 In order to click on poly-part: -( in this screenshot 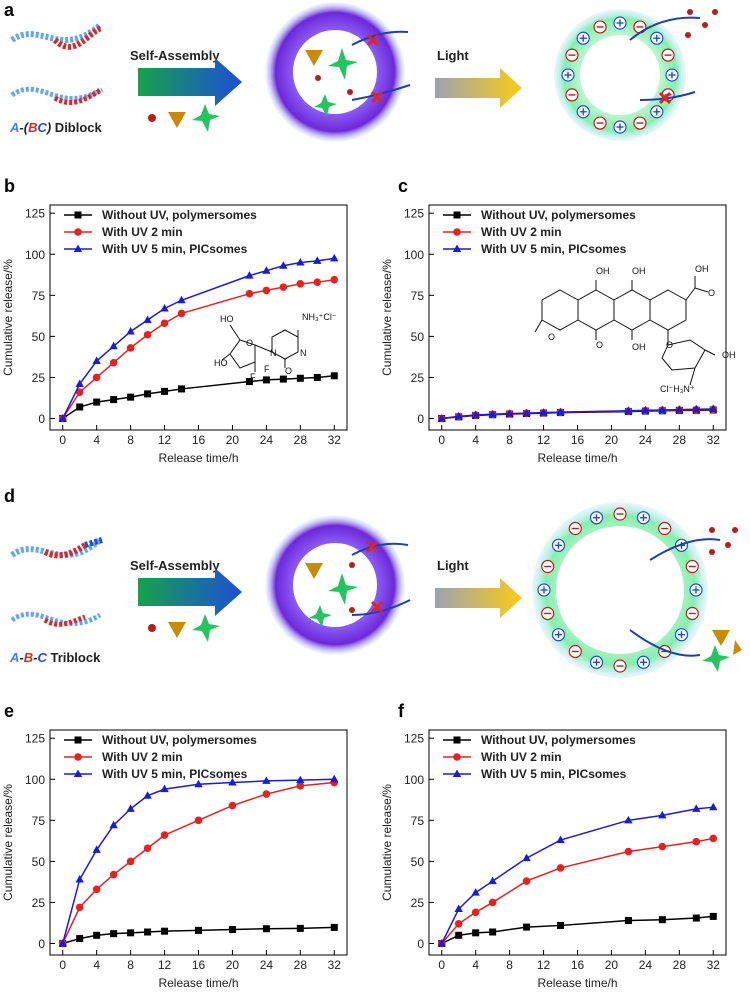, I will do `click(24, 127)`.